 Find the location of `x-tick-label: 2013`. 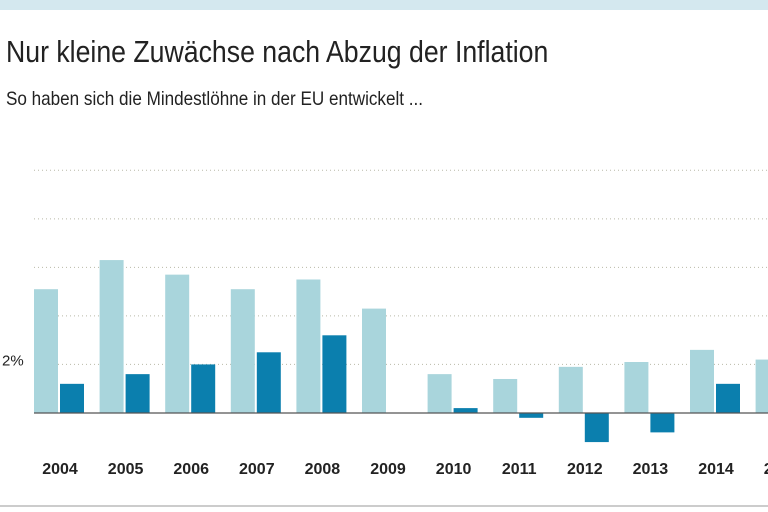

x-tick-label: 2013 is located at coordinates (651, 469).